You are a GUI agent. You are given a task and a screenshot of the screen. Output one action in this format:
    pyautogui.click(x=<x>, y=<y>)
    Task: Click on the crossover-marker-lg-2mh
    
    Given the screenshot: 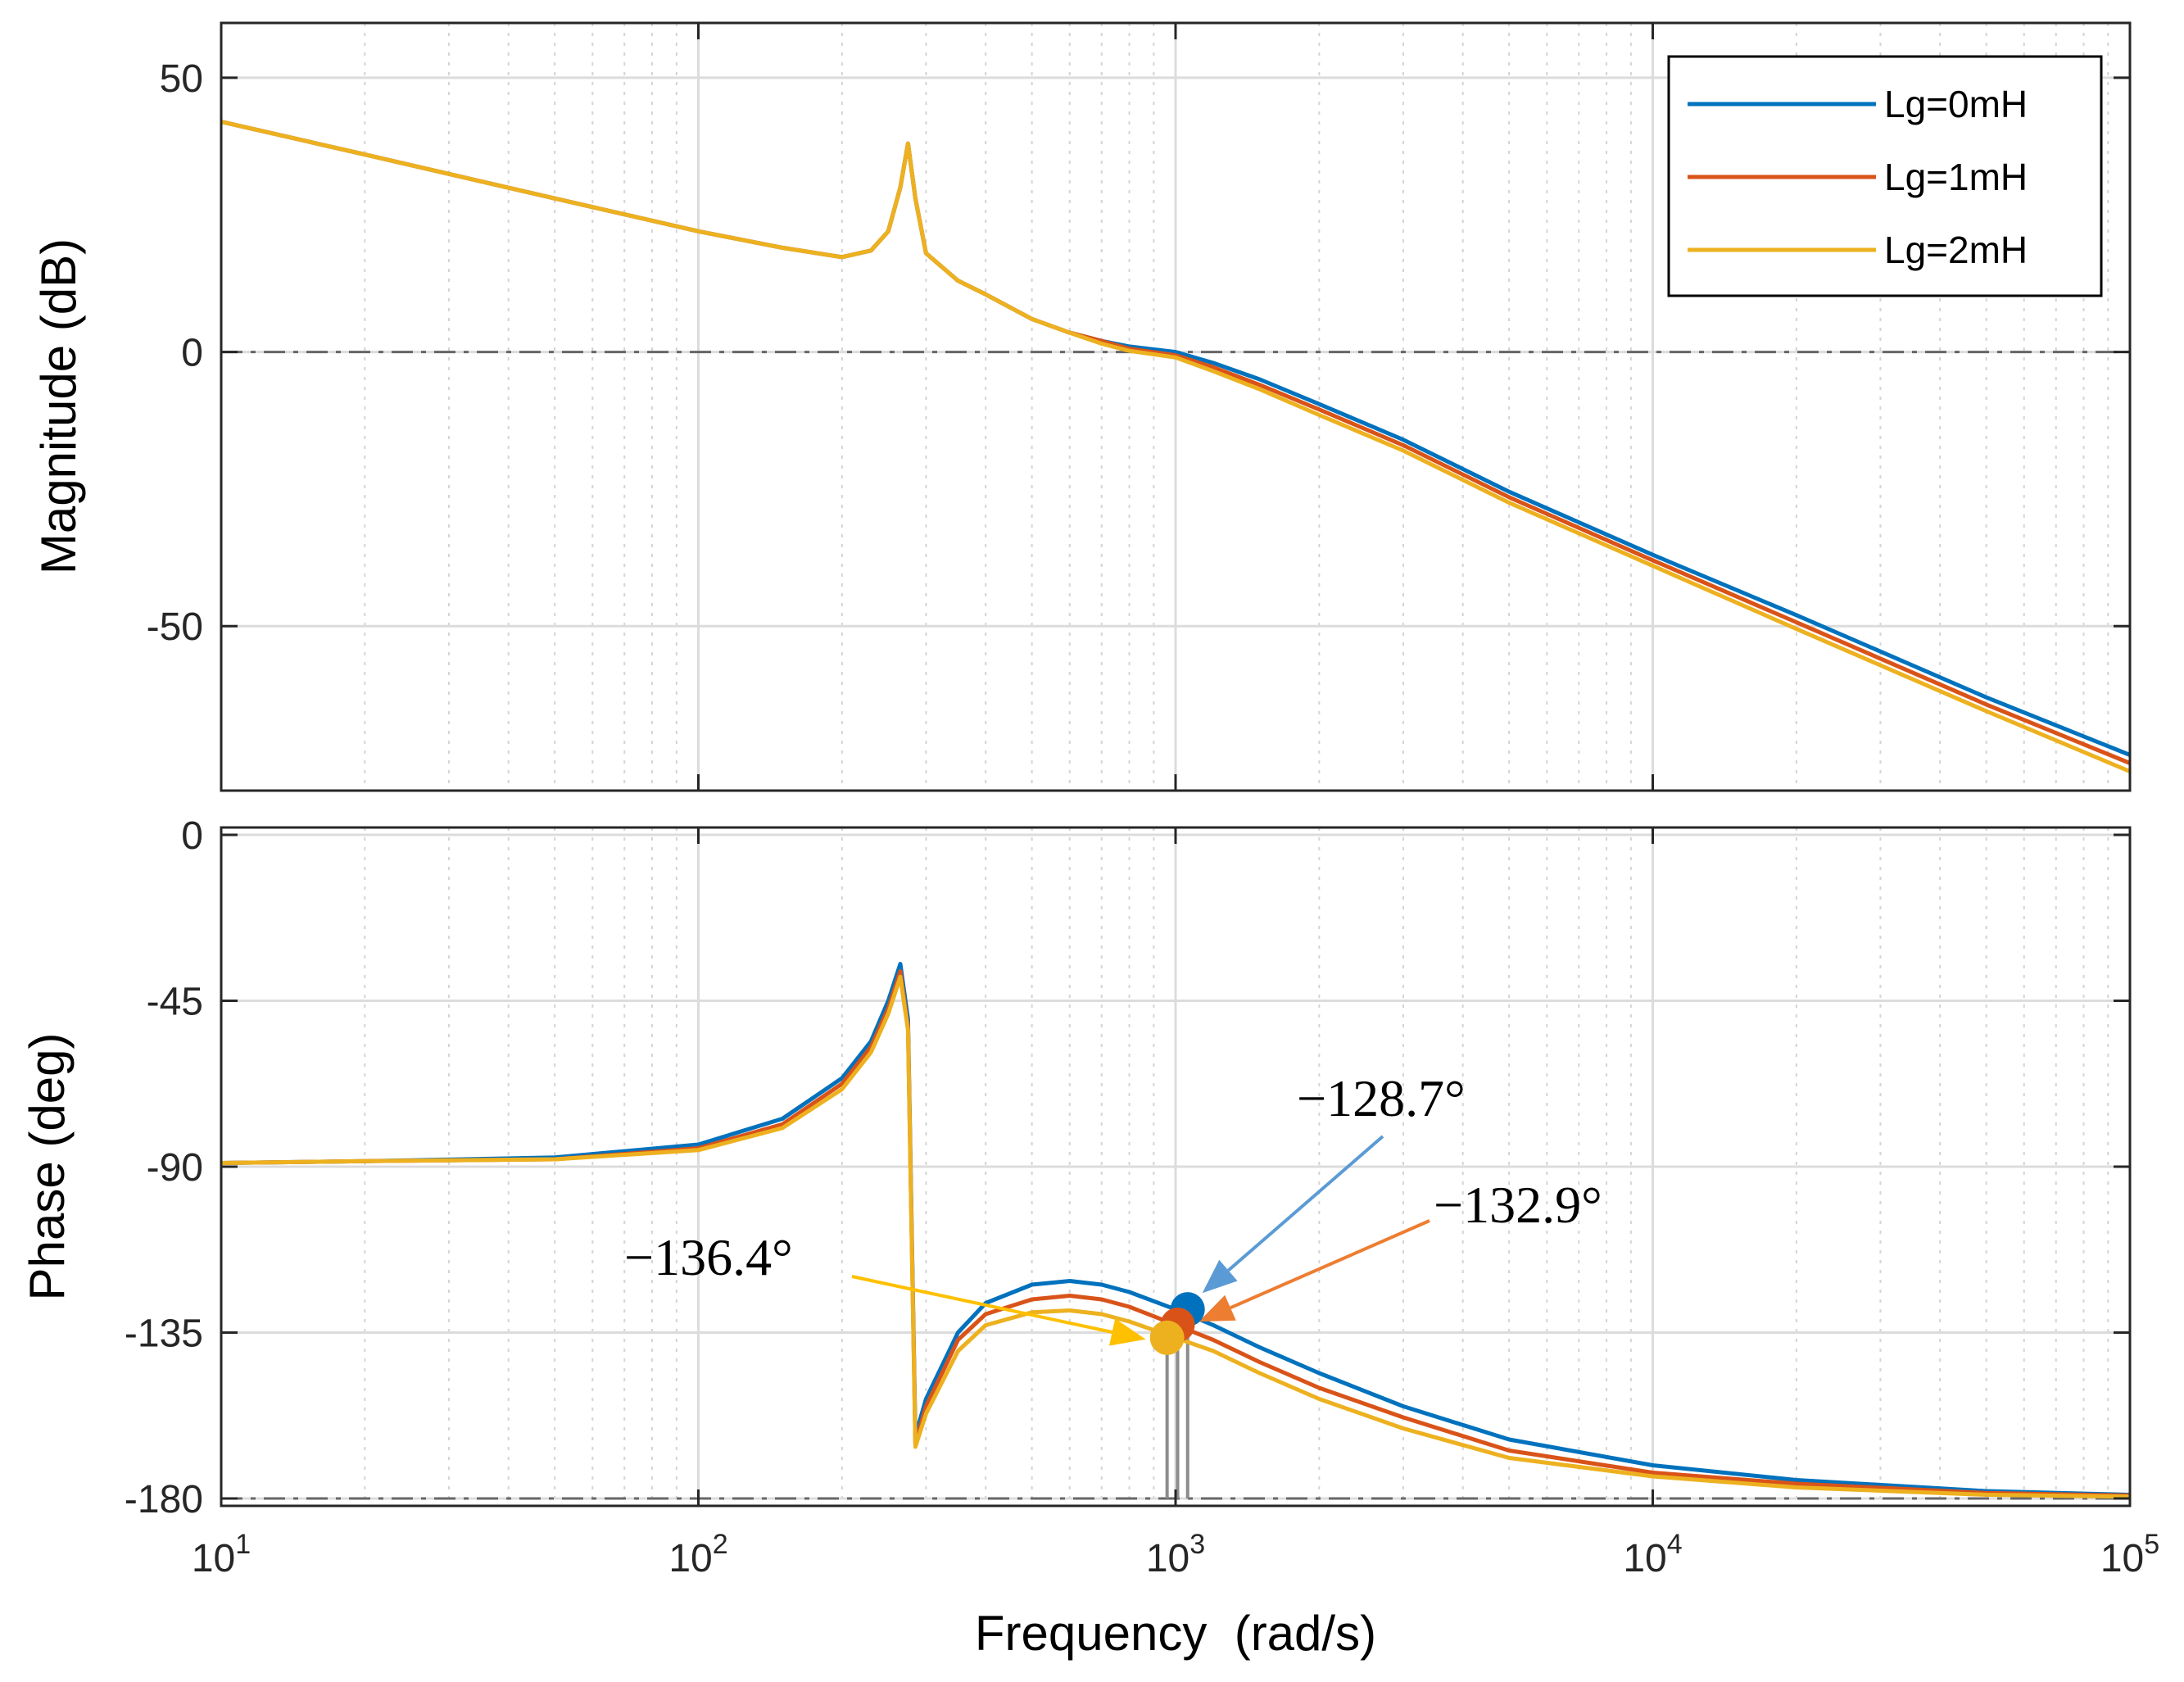 What is the action you would take?
    pyautogui.click(x=1167, y=1337)
    